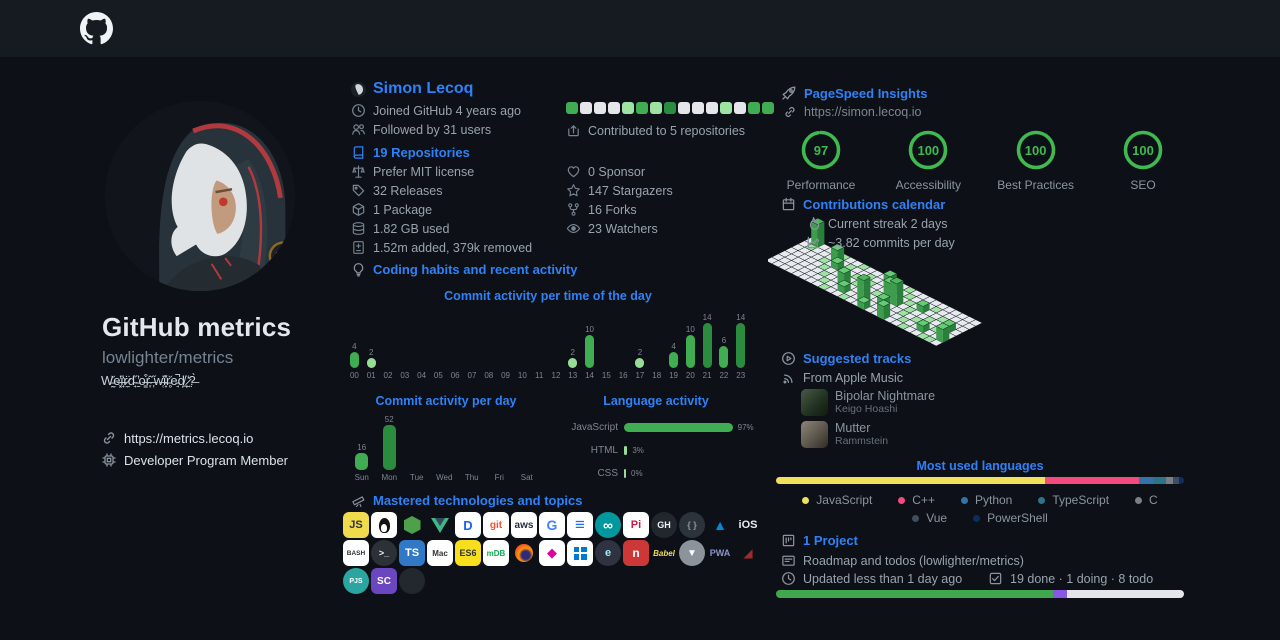 This screenshot has width=1280, height=640. What do you see at coordinates (552, 553) in the screenshot?
I see `graphql-icon: ◆` at bounding box center [552, 553].